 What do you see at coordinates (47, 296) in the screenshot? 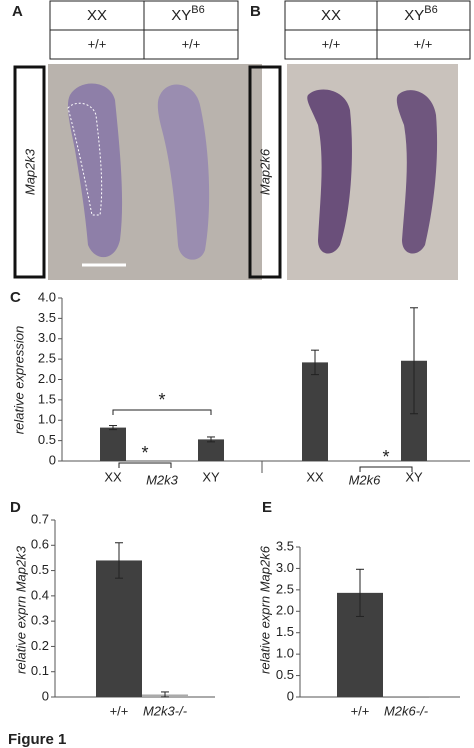
I see `y-tick-label: 4.0` at bounding box center [47, 296].